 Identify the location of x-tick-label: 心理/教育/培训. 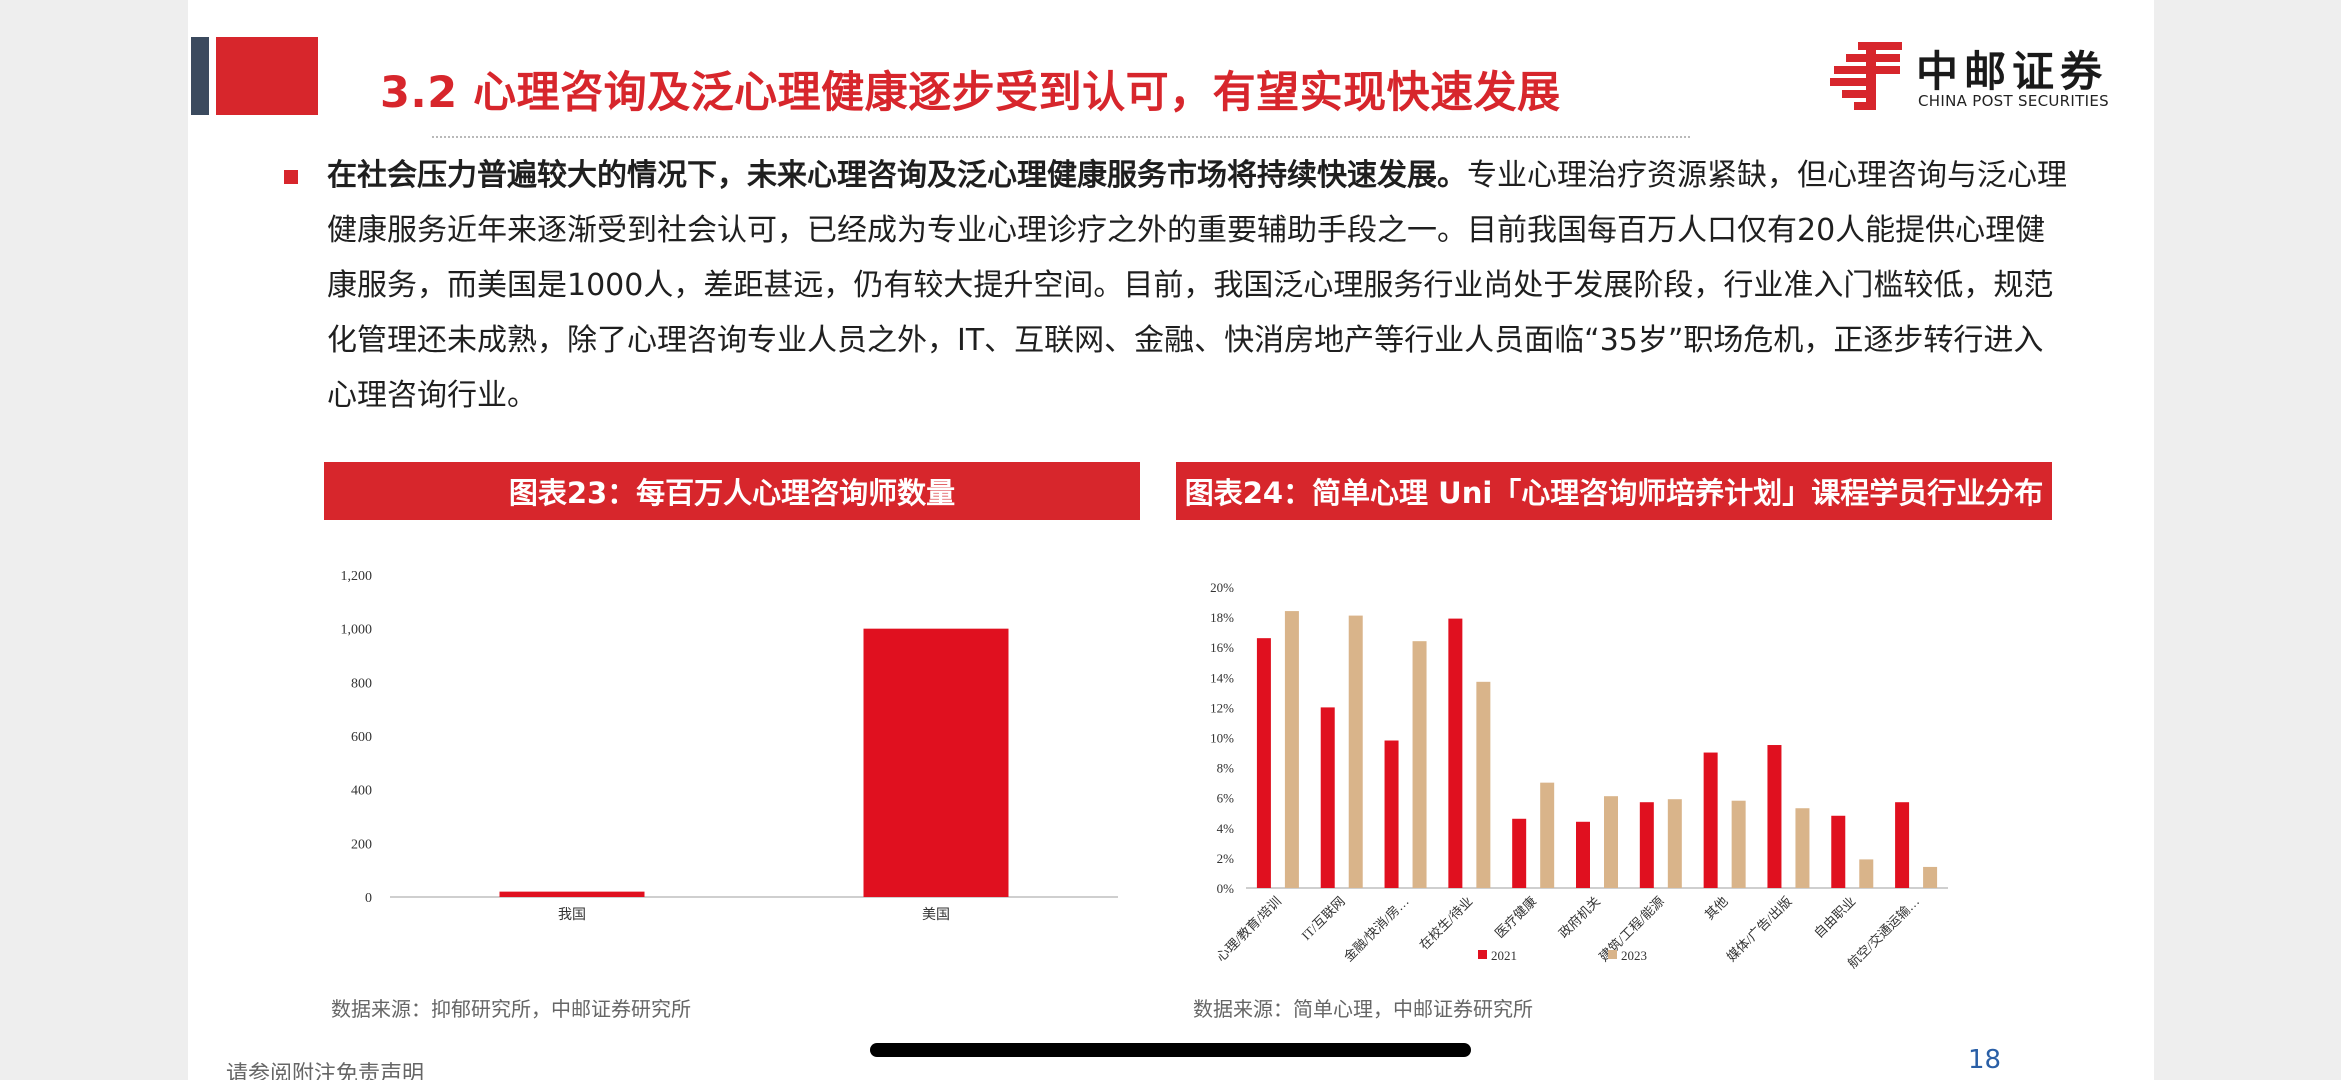
(1248, 929).